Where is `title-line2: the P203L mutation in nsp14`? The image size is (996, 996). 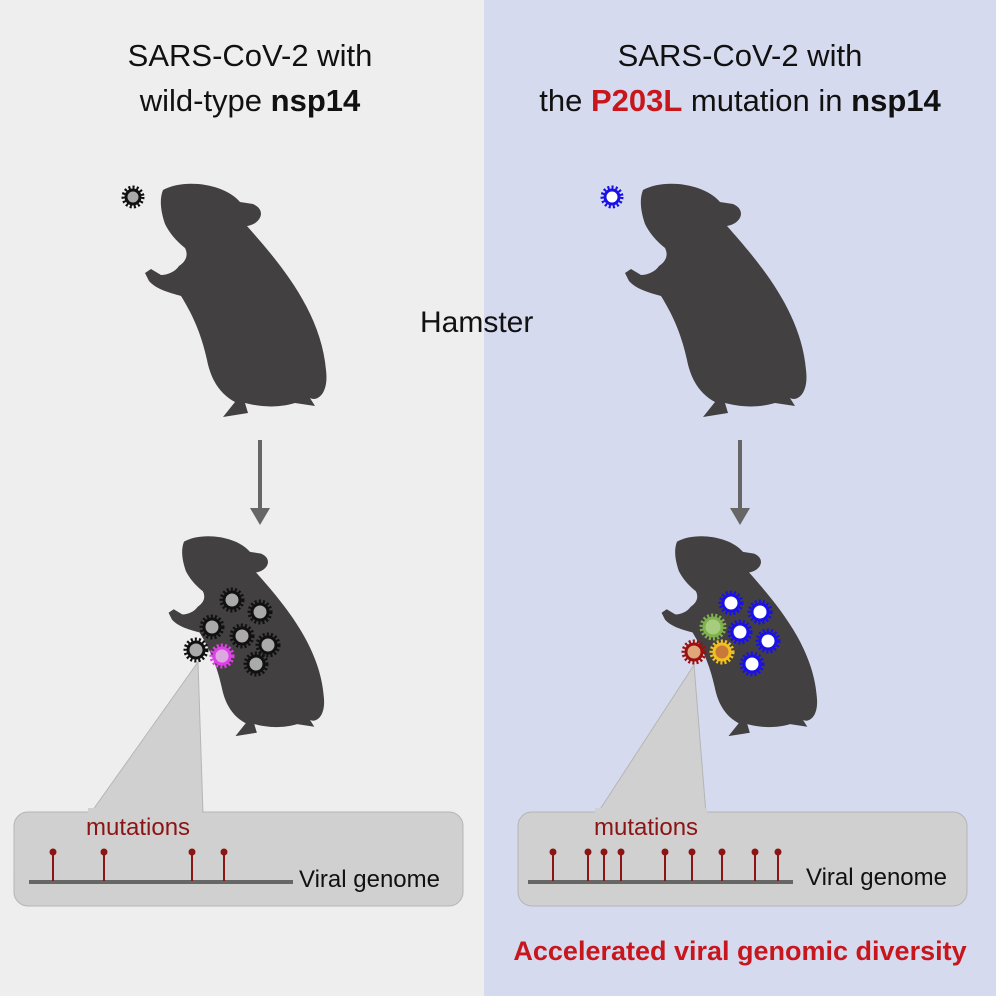
title-line2: the P203L mutation in nsp14 is located at coordinates (740, 100).